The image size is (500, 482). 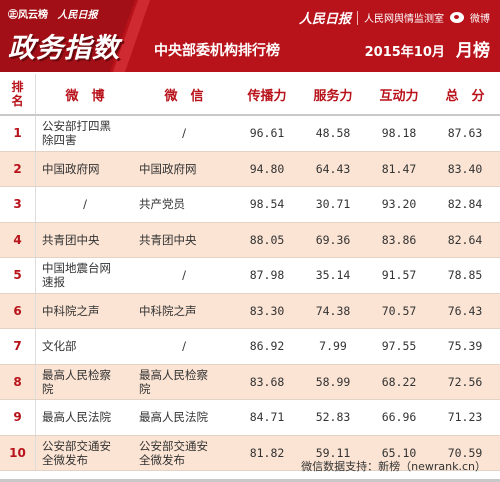 What do you see at coordinates (18, 417) in the screenshot?
I see `rank-cell: 9` at bounding box center [18, 417].